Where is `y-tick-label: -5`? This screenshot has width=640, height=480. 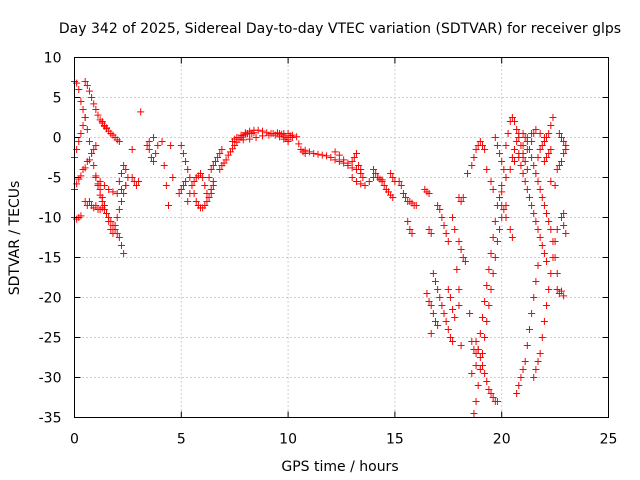 y-tick-label: -5 is located at coordinates (55, 179).